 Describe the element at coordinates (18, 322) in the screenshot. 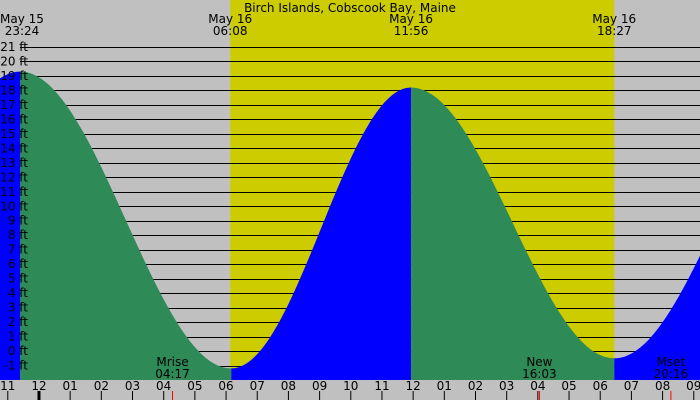

I see `y-tick-label: 2 ft` at that location.